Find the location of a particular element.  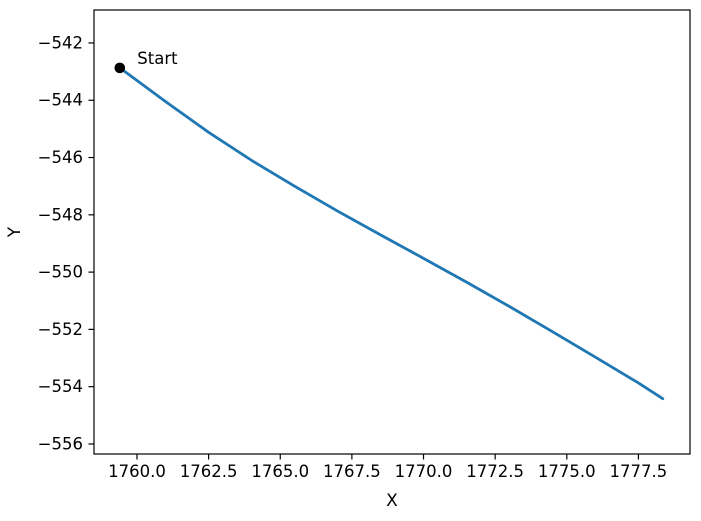

x-tick-label: 1775.0 is located at coordinates (567, 471).